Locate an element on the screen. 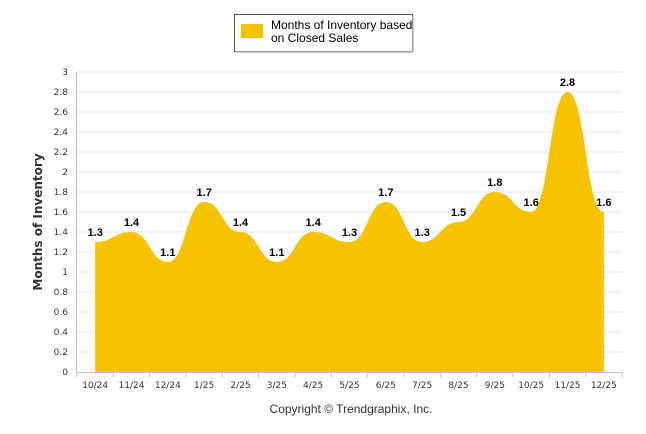 Image resolution: width=646 pixels, height=434 pixels. y-tick-label: 1 is located at coordinates (65, 273).